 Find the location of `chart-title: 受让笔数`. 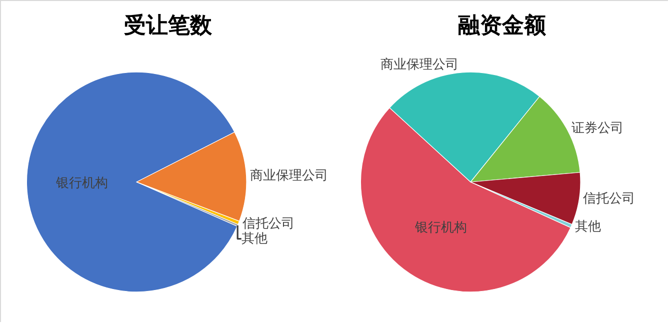

chart-title: 受让笔数 is located at coordinates (168, 25).